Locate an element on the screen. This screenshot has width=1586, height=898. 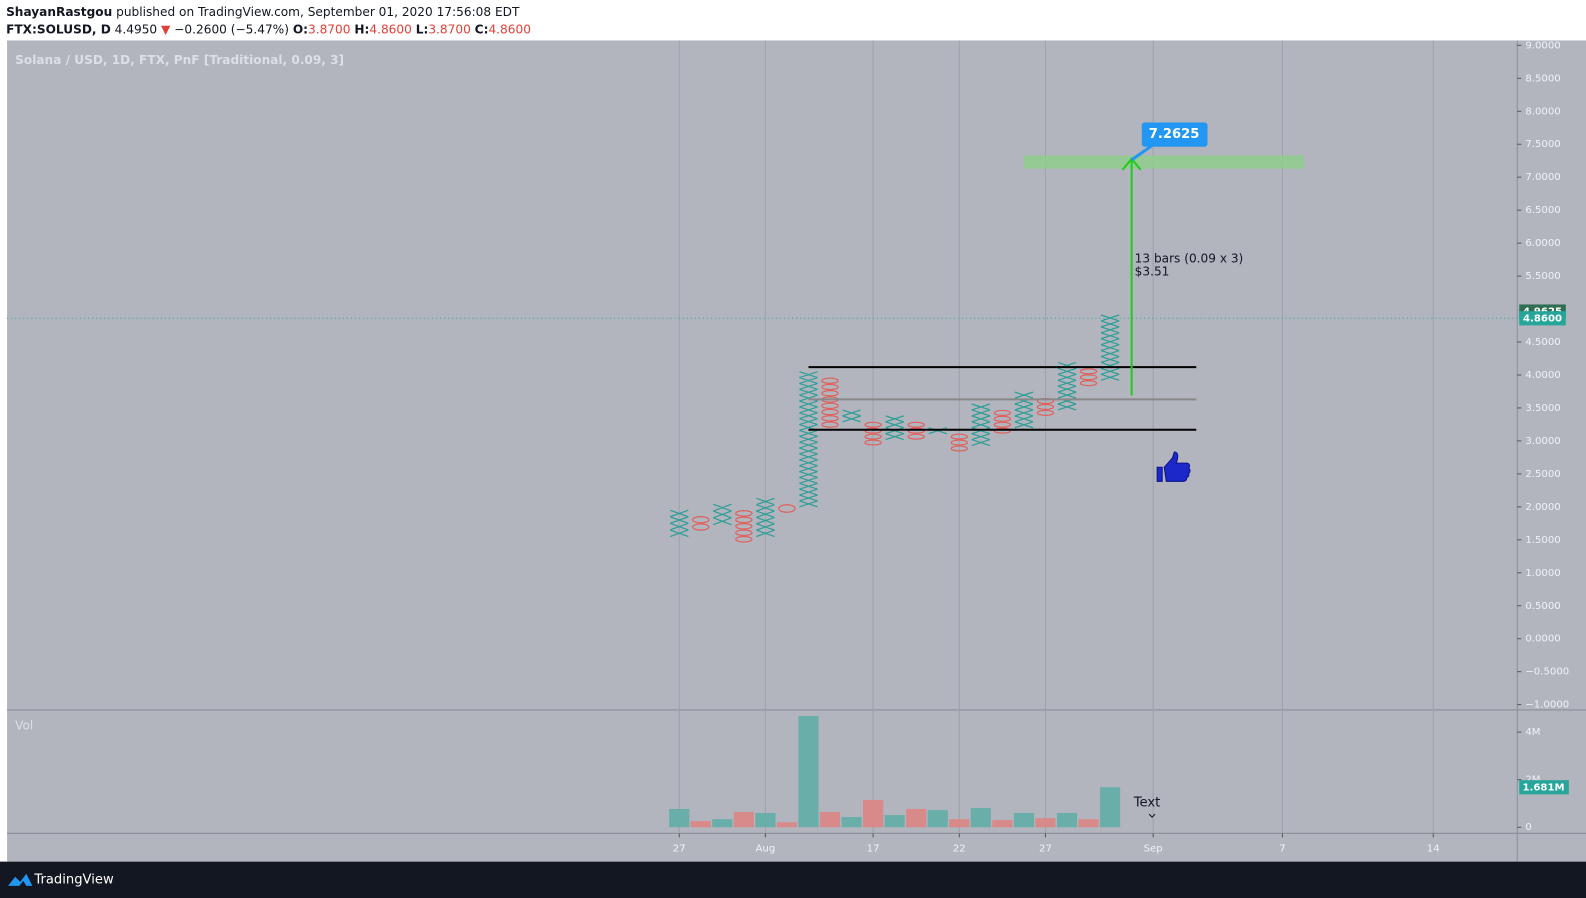
y-tick-label: 2M is located at coordinates (1532, 780).